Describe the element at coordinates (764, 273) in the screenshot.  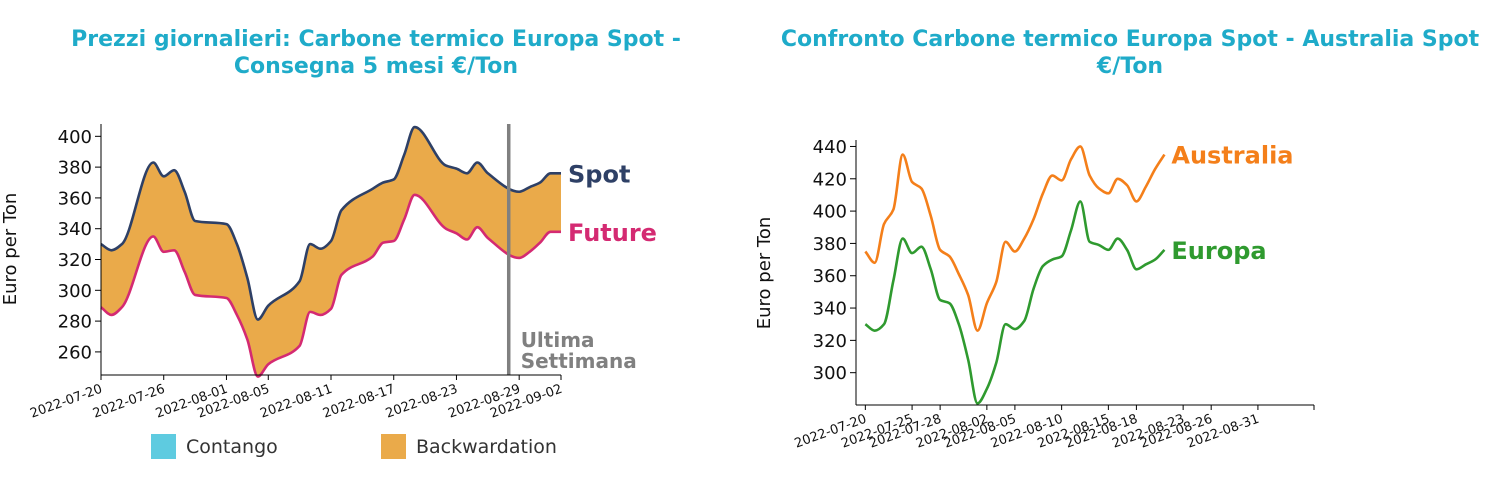
I see `chart2-y-axis-label: Euro per Ton` at that location.